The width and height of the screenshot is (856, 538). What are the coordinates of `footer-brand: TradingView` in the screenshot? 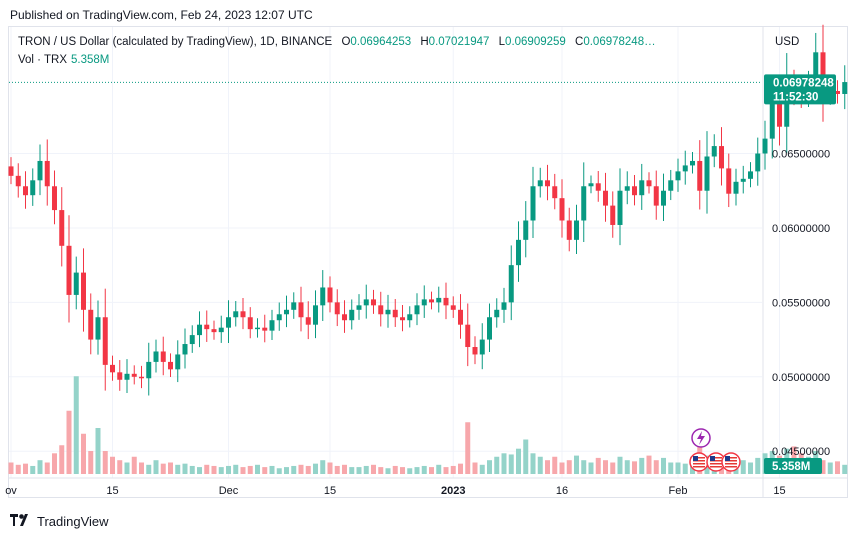 It's located at (59, 521).